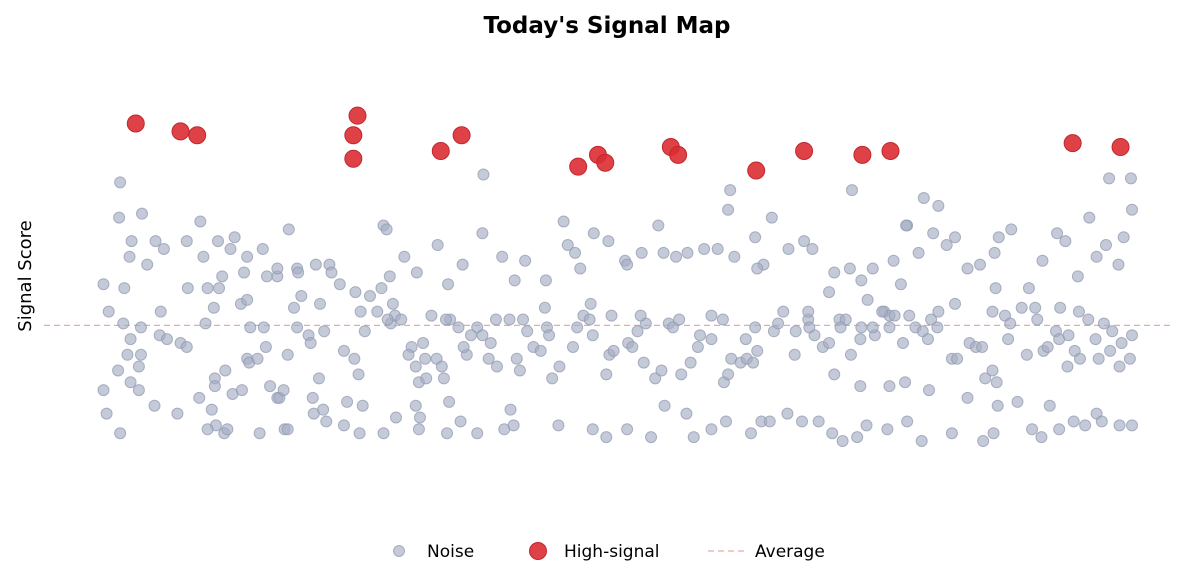  Describe the element at coordinates (538, 551) in the screenshot. I see `legend-high-signal-marker` at that location.